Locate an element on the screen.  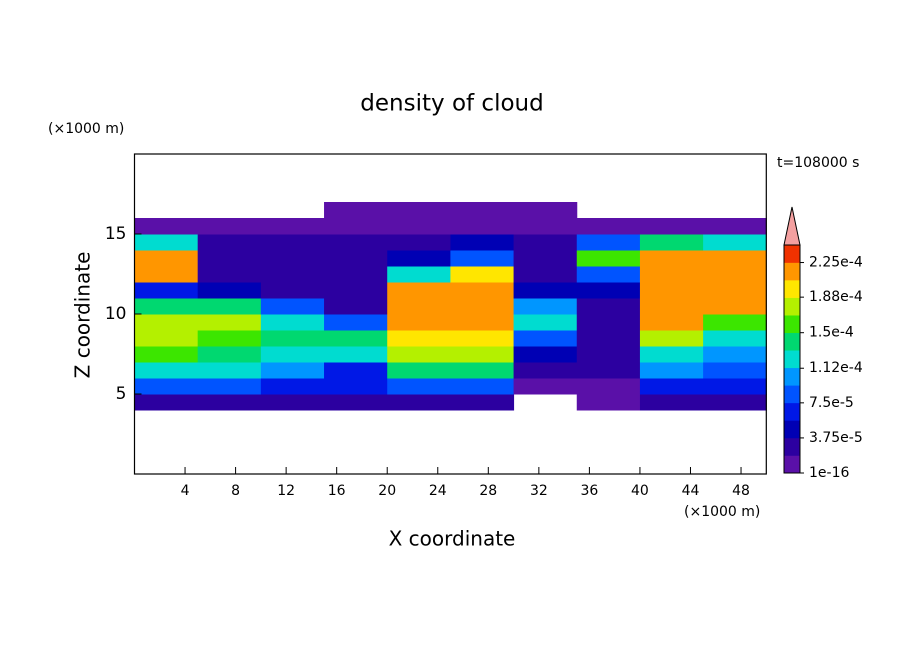
x-tick-label: 4 is located at coordinates (185, 491).